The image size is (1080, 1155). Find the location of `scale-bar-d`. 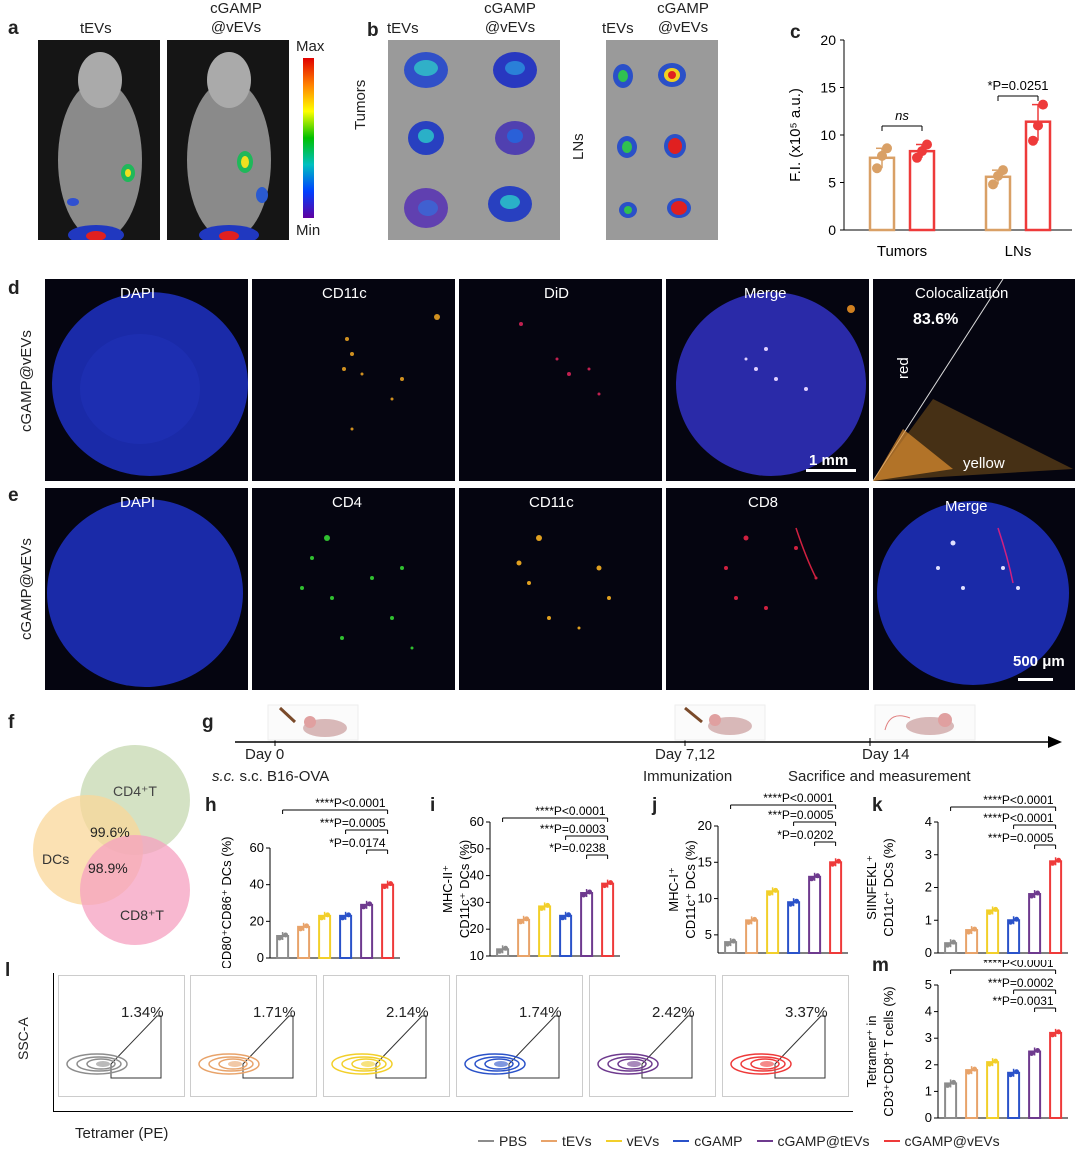

scale-bar-d is located at coordinates (831, 470).